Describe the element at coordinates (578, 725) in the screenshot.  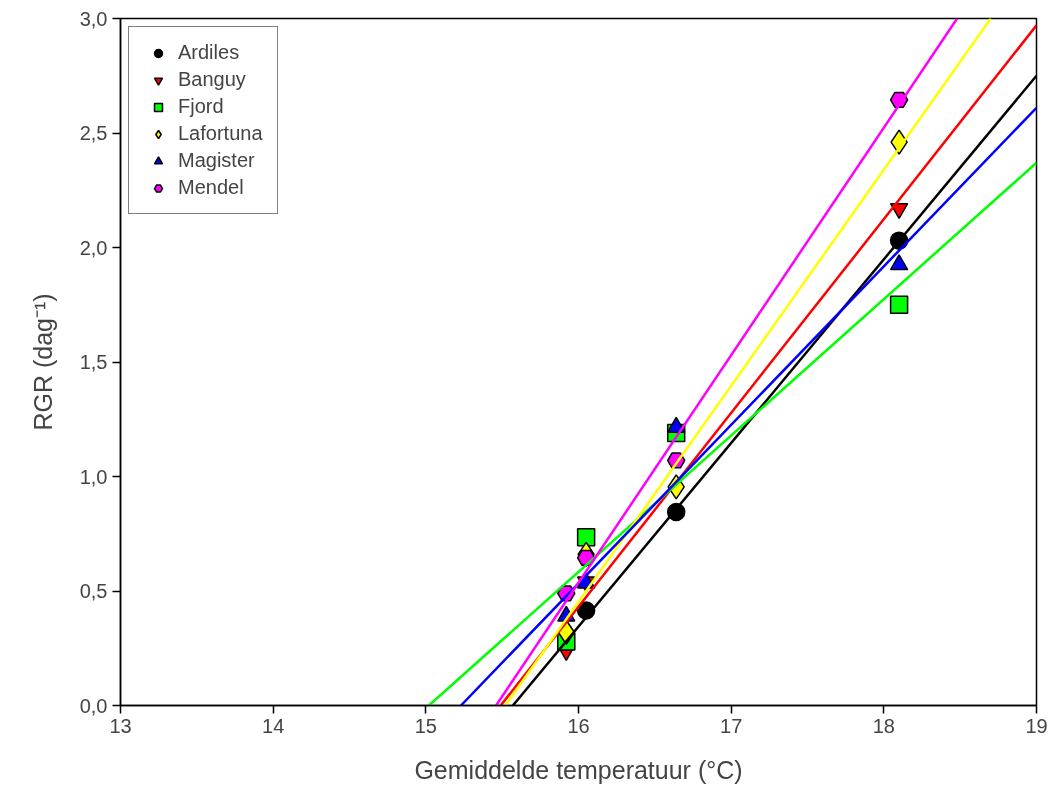
I see `x-tick-label: 16` at that location.